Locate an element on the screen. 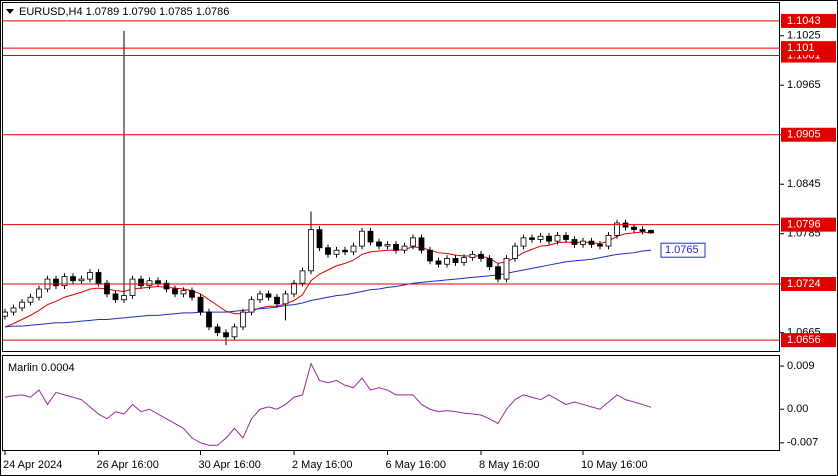 The image size is (838, 476). x-tick-label: 2 May 16:00 is located at coordinates (322, 465).